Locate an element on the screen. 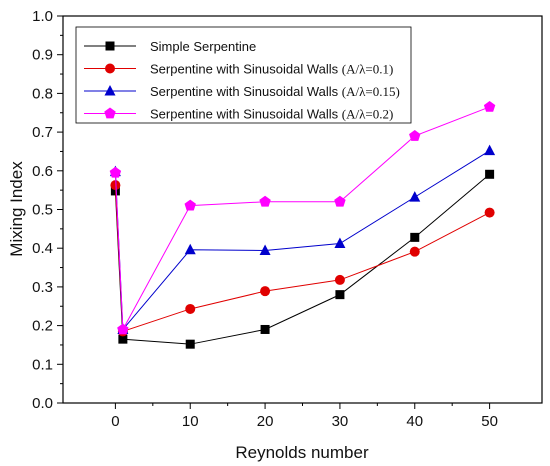 The height and width of the screenshot is (466, 550). y-axis: 0.0 0.1 0.2 0.3 0.4 0.5 0.6 0.7 0.8 0.9 1.0 is located at coordinates (47, 210).